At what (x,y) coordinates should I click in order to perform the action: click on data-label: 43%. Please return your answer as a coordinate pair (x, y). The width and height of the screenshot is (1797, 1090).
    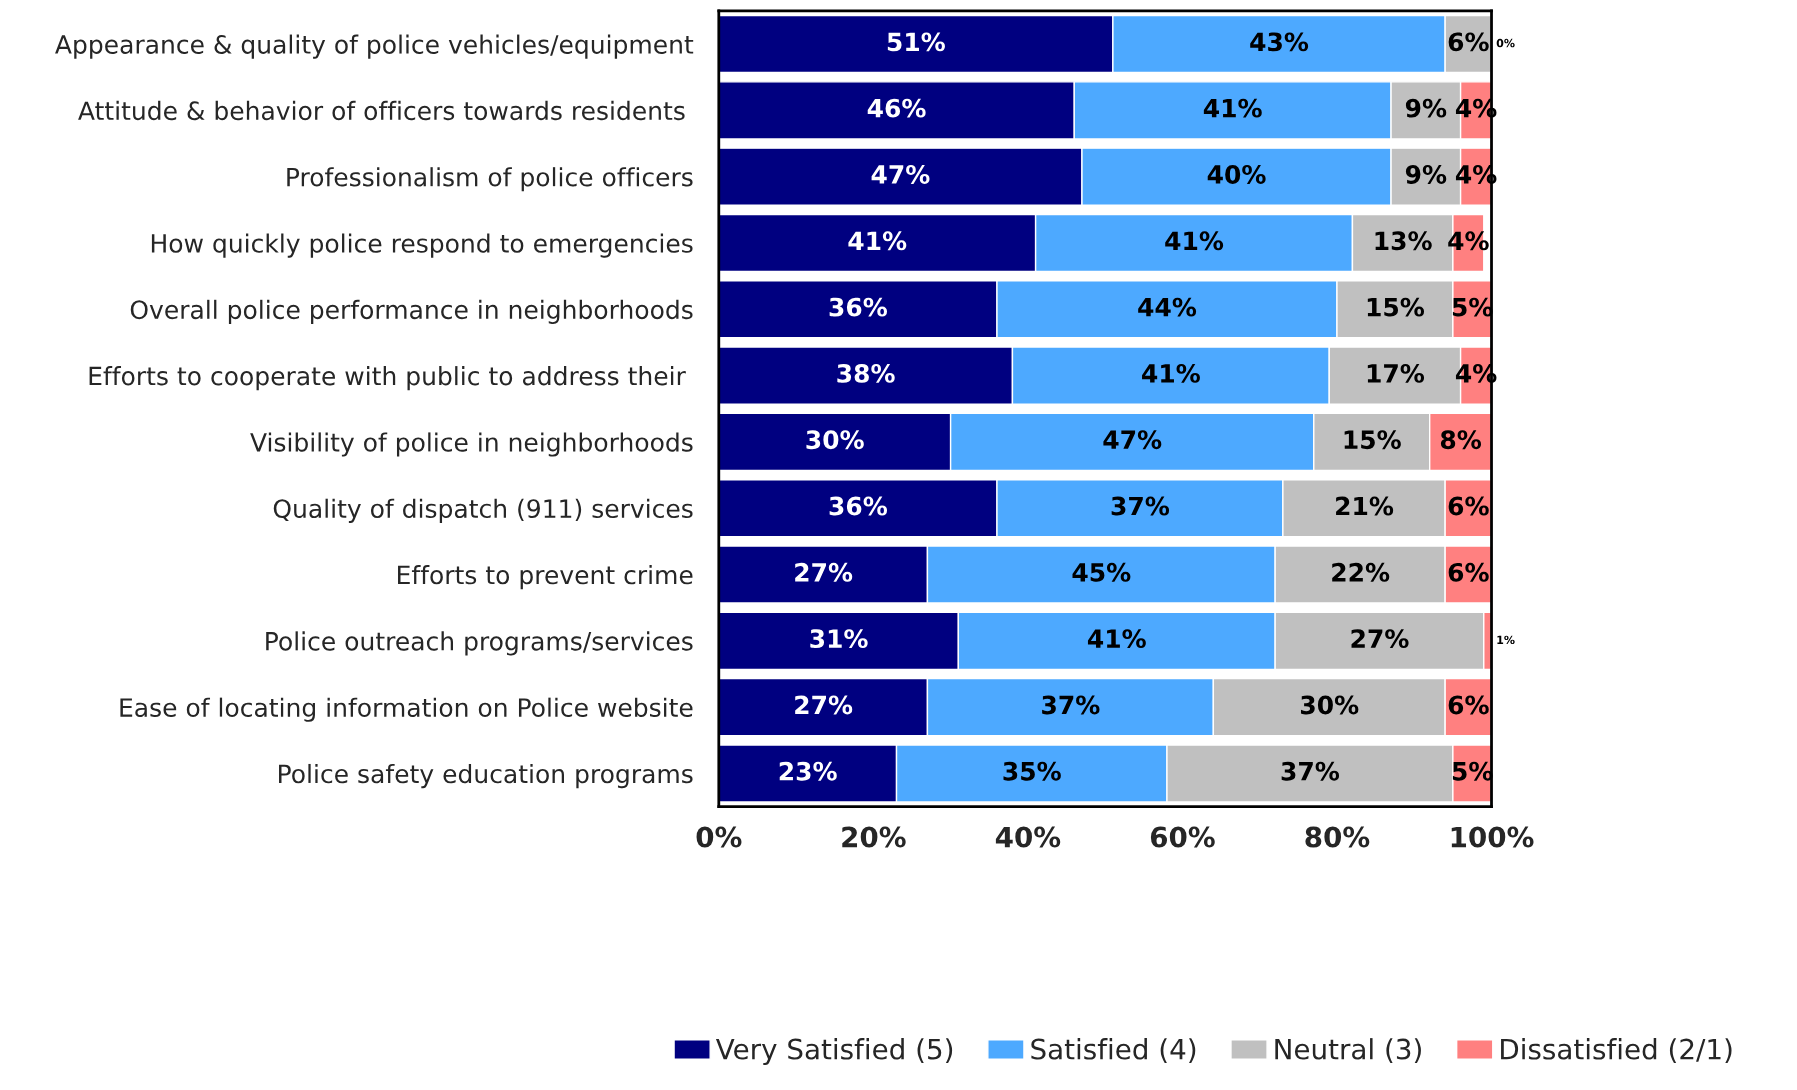
    Looking at the image, I should click on (1279, 42).